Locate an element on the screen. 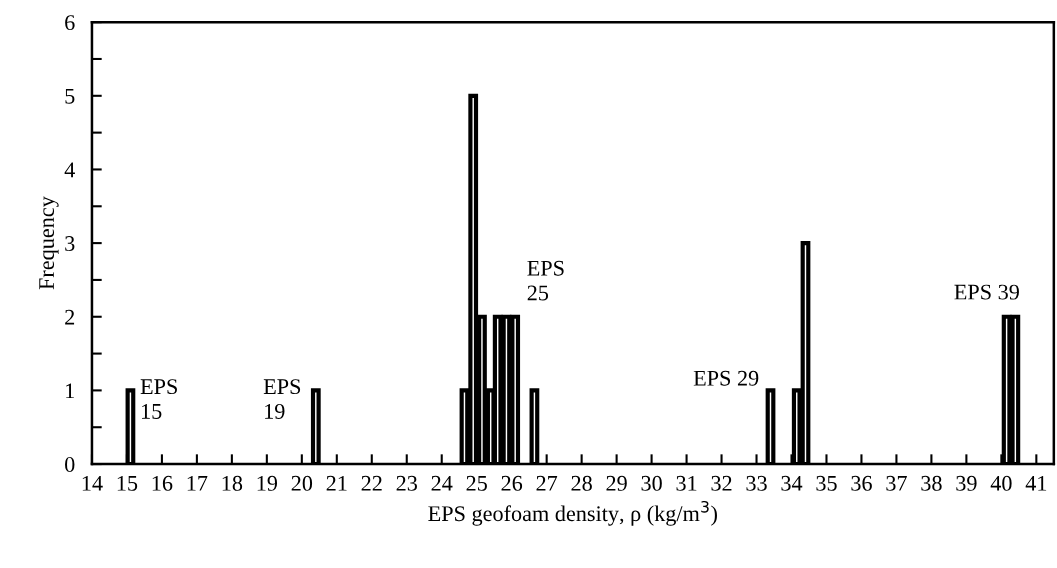 This screenshot has width=1057, height=568. x-tick-label: 24 is located at coordinates (442, 483).